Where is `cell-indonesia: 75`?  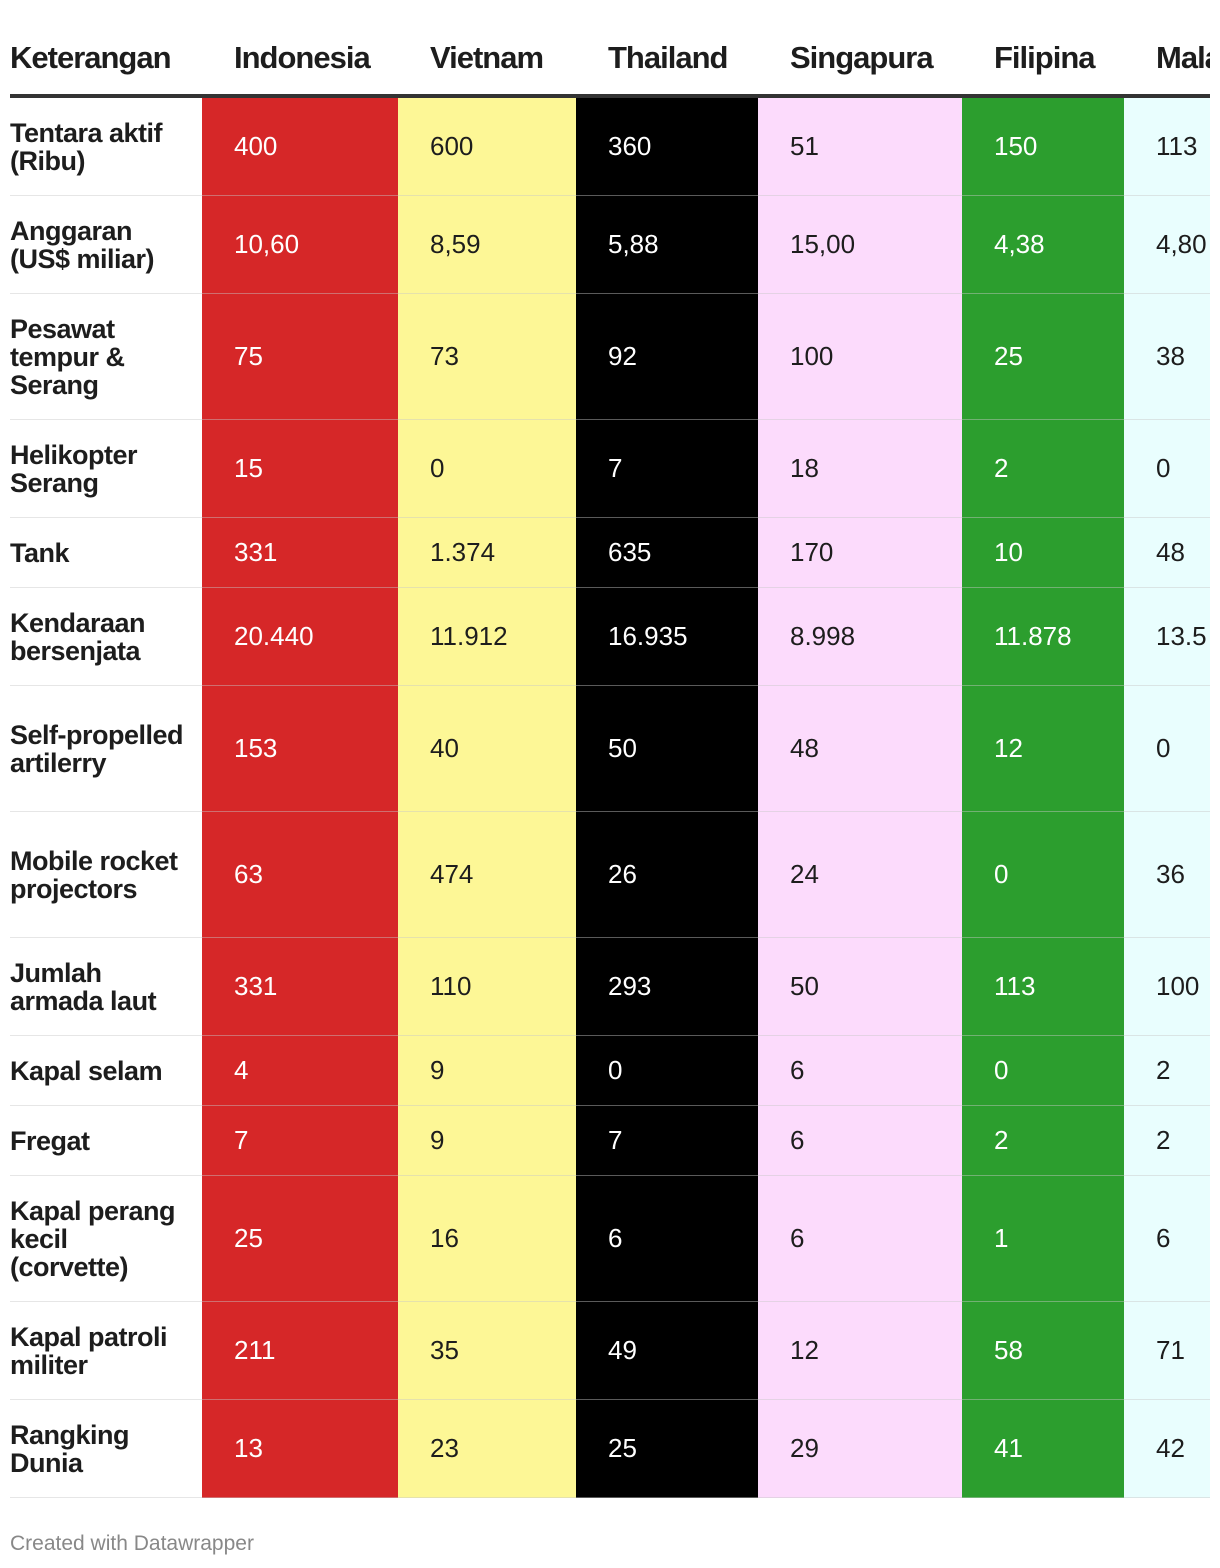
cell-indonesia: 75 is located at coordinates (300, 356).